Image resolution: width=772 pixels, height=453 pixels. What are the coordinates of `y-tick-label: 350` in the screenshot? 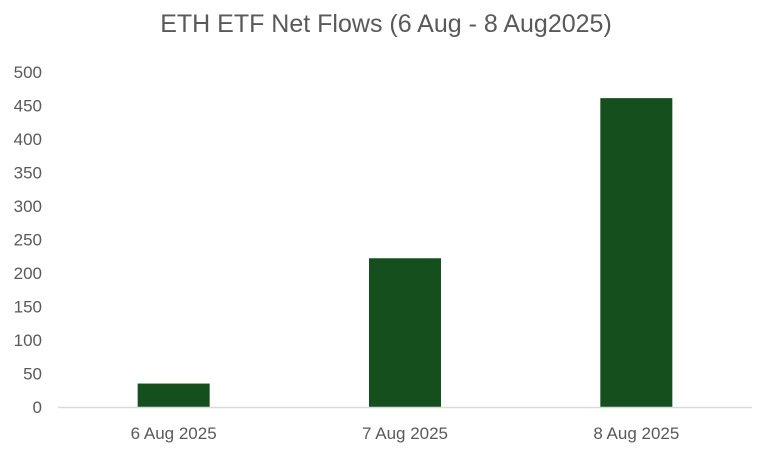 It's located at (28, 173).